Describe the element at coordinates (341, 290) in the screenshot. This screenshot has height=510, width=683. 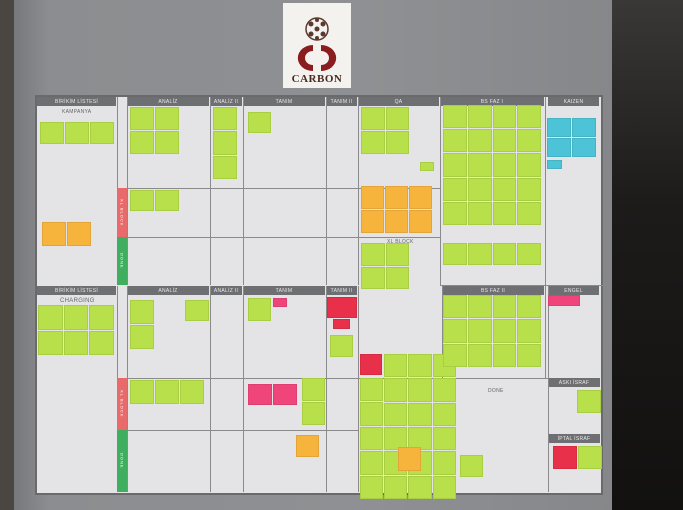
I see `column-header: TANIM II` at that location.